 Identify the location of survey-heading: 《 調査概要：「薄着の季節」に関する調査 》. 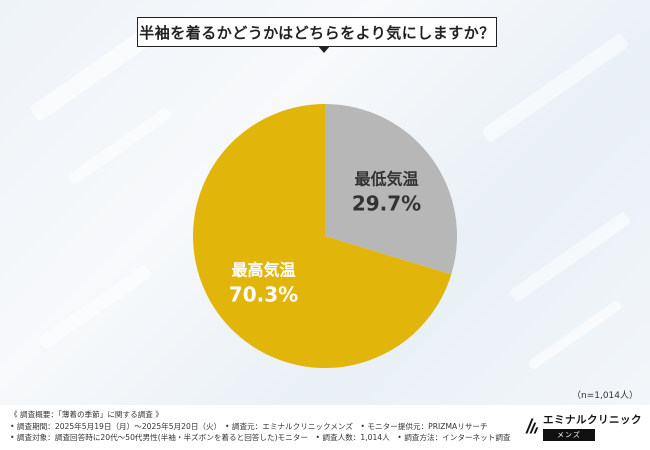
(86, 414).